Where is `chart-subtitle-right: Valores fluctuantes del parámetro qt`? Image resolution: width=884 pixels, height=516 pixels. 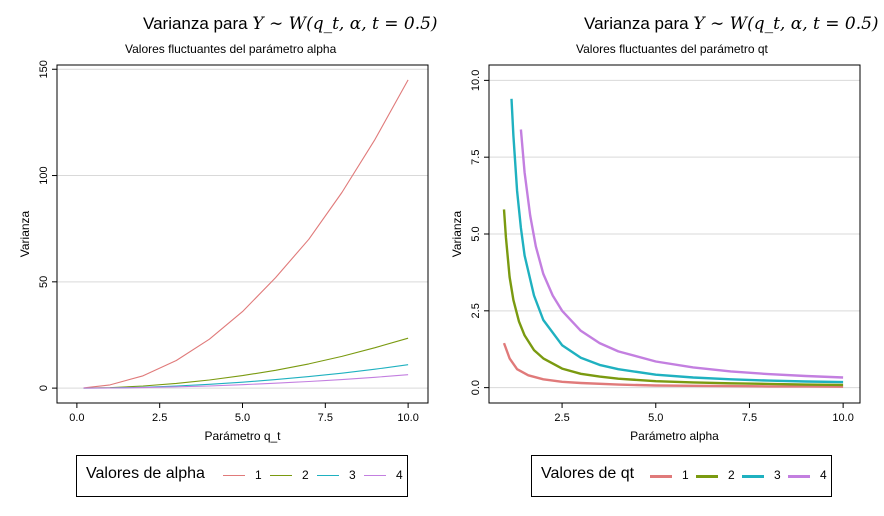
chart-subtitle-right: Valores fluctuantes del parámetro qt is located at coordinates (672, 49).